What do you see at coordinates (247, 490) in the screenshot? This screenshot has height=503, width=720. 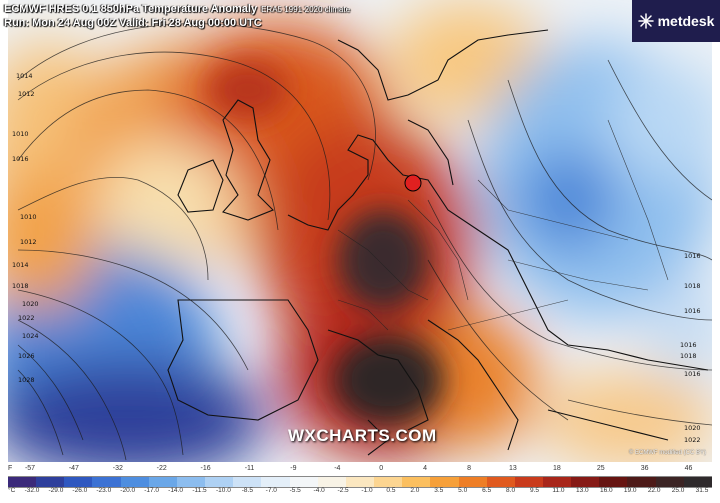 I see `celsius-tick-label: -8.5` at bounding box center [247, 490].